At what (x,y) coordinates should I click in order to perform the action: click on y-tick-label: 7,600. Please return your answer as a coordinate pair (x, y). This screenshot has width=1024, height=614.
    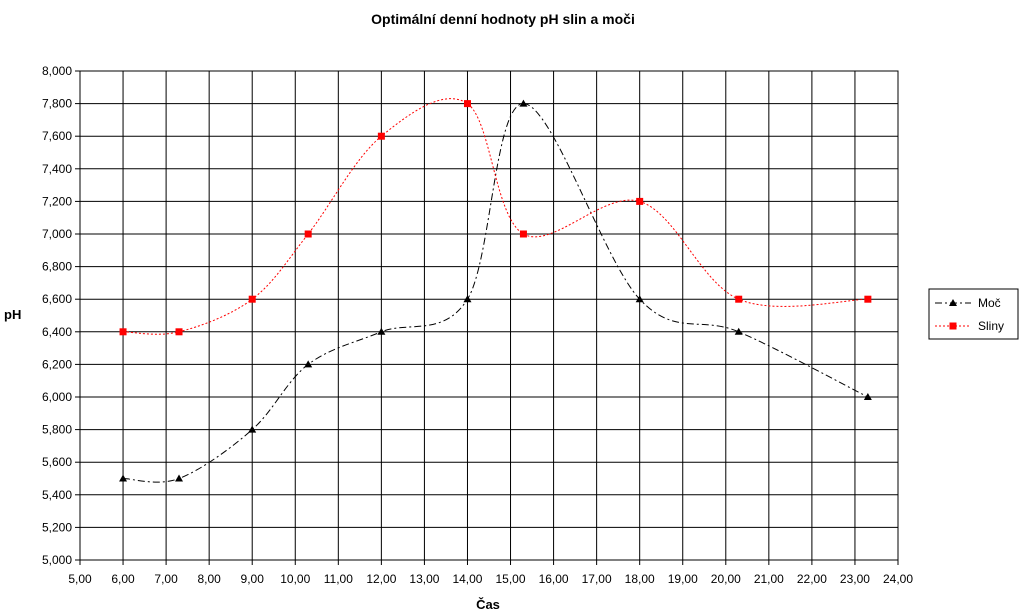
    Looking at the image, I should click on (57, 136).